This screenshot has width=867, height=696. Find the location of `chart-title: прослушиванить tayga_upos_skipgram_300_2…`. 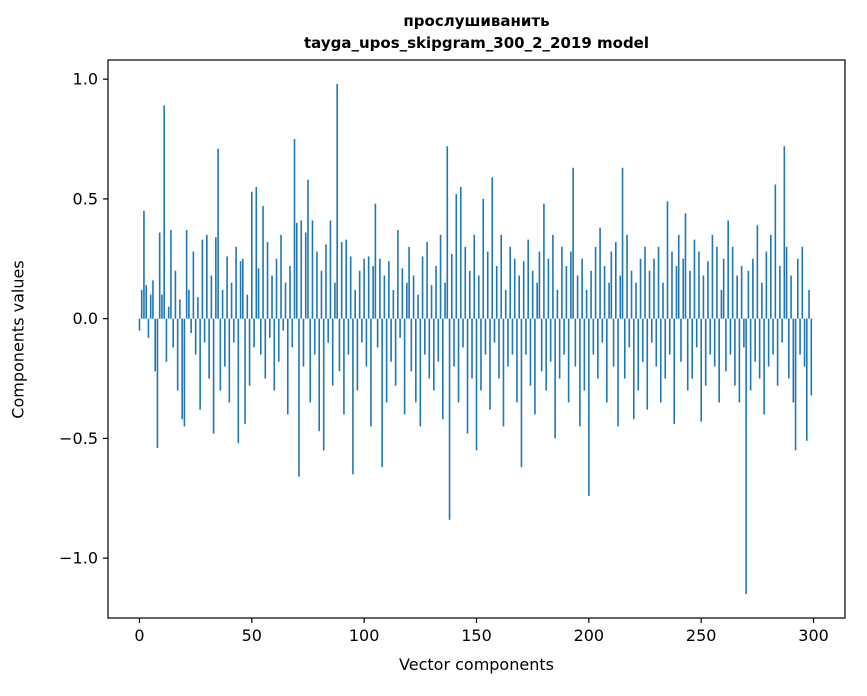

chart-title: прослушиванить tayga_upos_skipgram_300_2… is located at coordinates (476, 32).